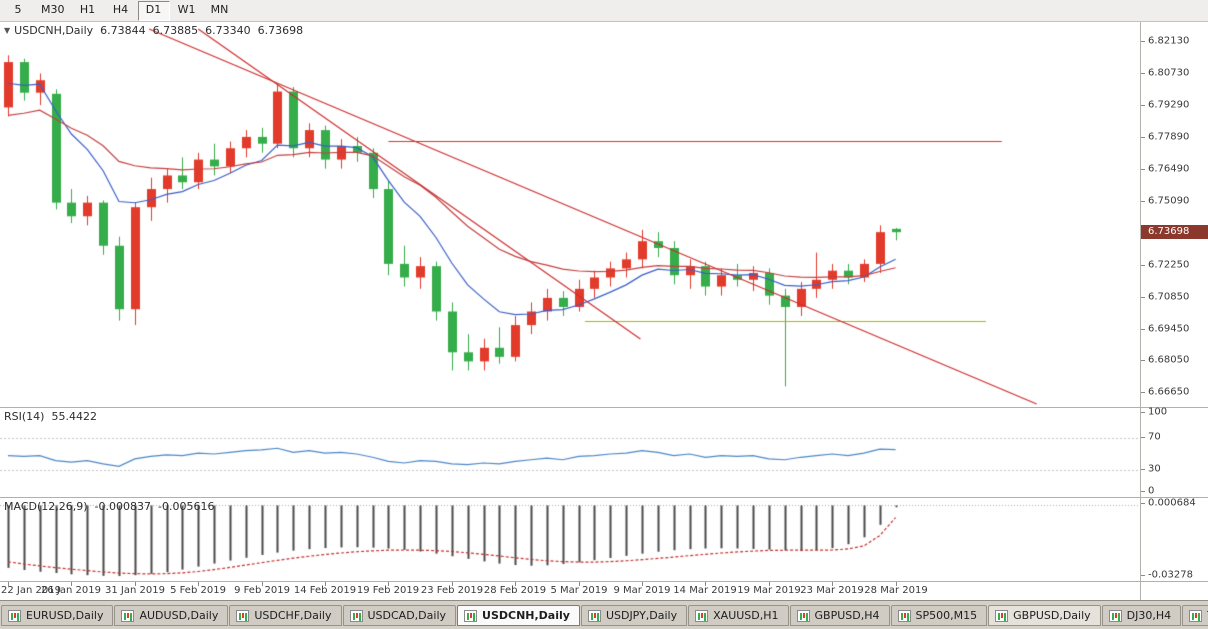  What do you see at coordinates (1172, 503) in the screenshot?
I see `price-tick-label: 0.000684` at bounding box center [1172, 503].